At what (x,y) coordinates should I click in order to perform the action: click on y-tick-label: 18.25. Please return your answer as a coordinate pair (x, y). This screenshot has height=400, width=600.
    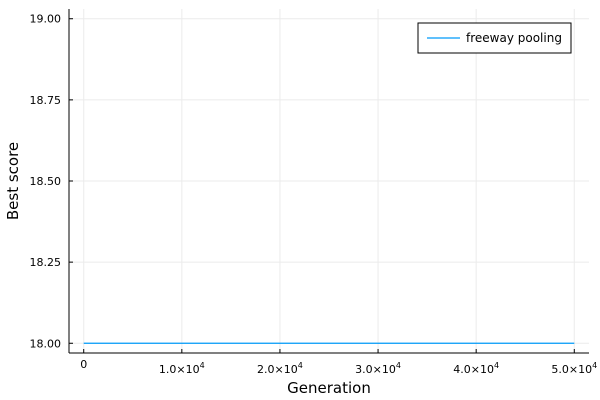
    Looking at the image, I should click on (46, 262).